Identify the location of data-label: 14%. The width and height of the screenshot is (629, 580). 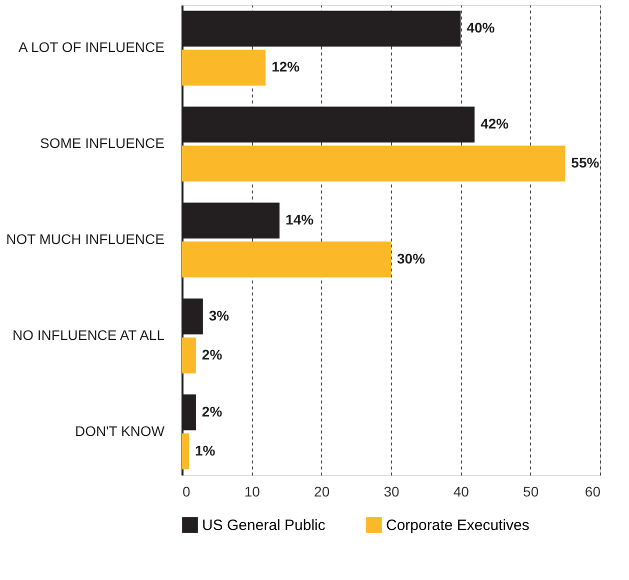
(300, 220).